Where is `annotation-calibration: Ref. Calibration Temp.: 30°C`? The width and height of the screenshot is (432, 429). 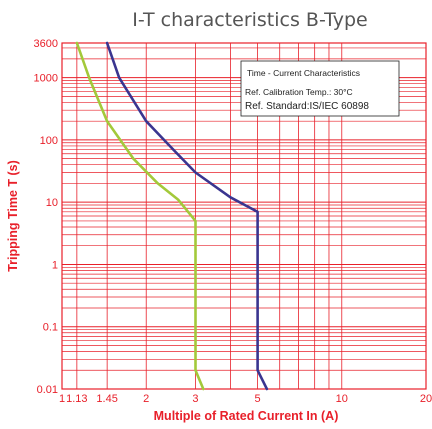
annotation-calibration: Ref. Calibration Temp.: 30°C is located at coordinates (299, 92).